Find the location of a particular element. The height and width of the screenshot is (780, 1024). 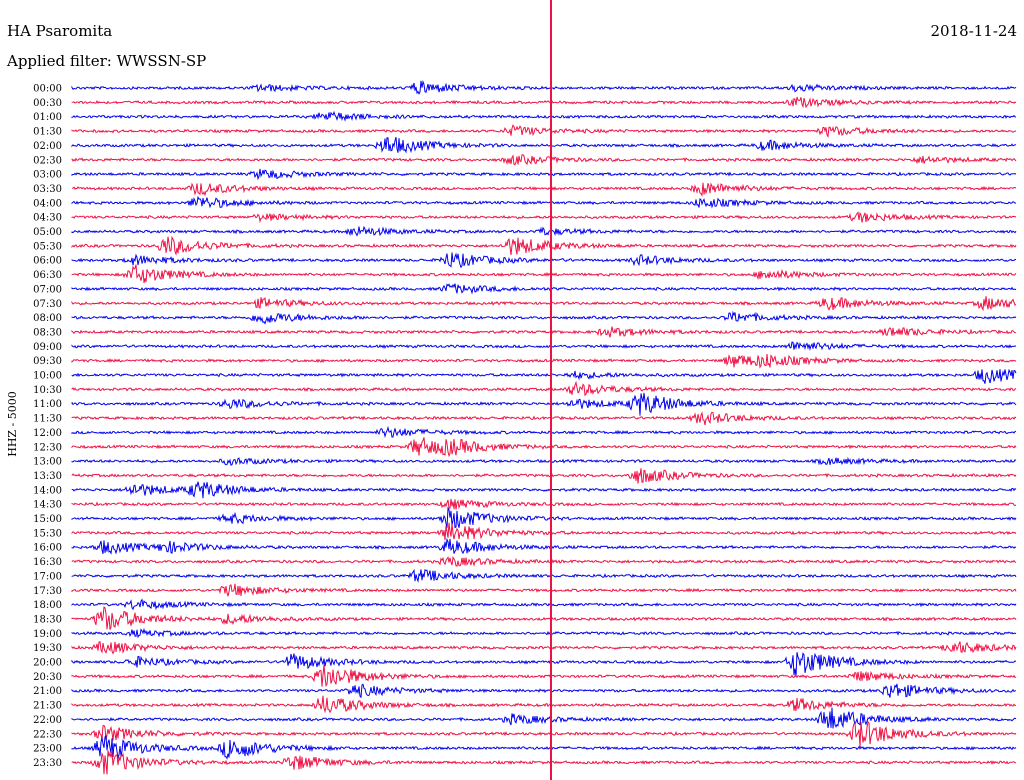

tick-label: 07:30 is located at coordinates (47, 304).